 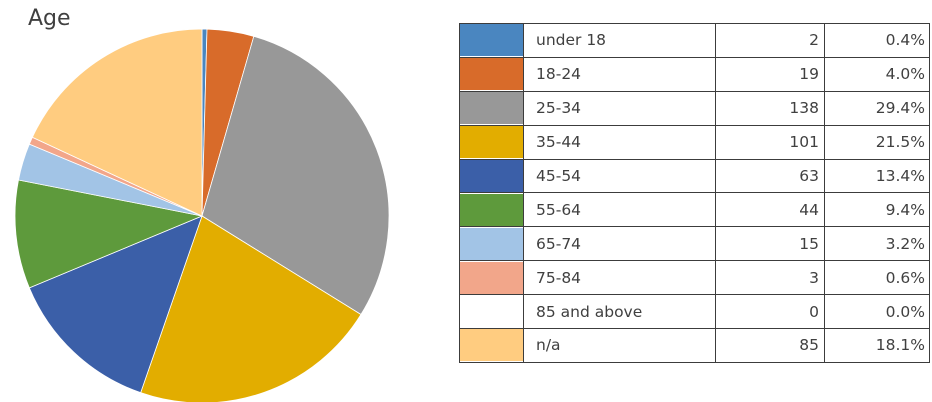 I want to click on legend-label: n/a, so click(x=619, y=345).